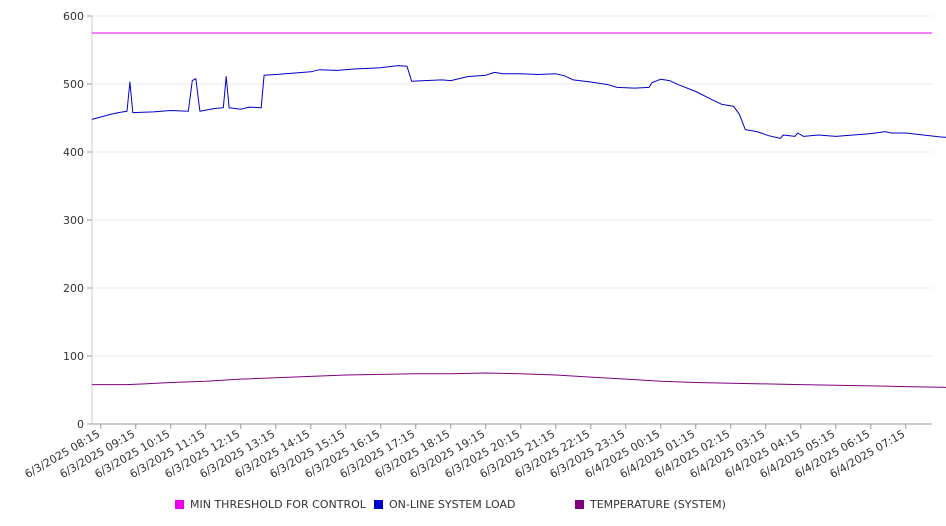 The width and height of the screenshot is (946, 526). What do you see at coordinates (73, 16) in the screenshot?
I see `y-tick-label: 600` at bounding box center [73, 16].